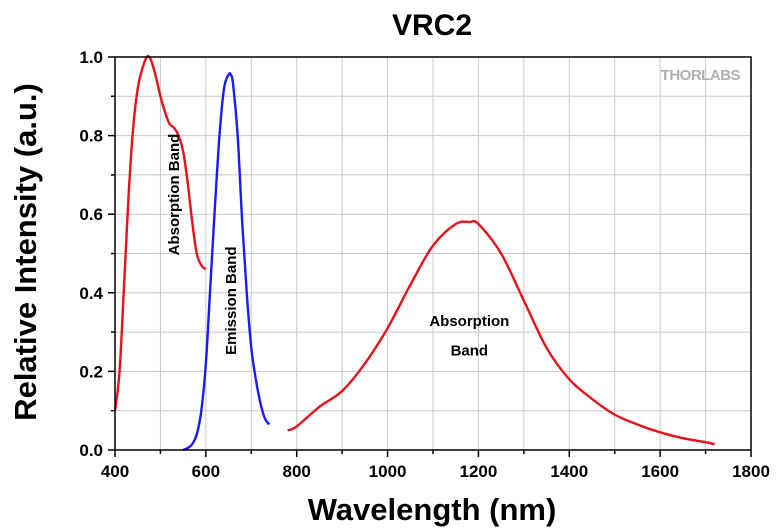 The width and height of the screenshot is (780, 532). Describe the element at coordinates (231, 300) in the screenshot. I see `annotation-label: Emission Band` at that location.